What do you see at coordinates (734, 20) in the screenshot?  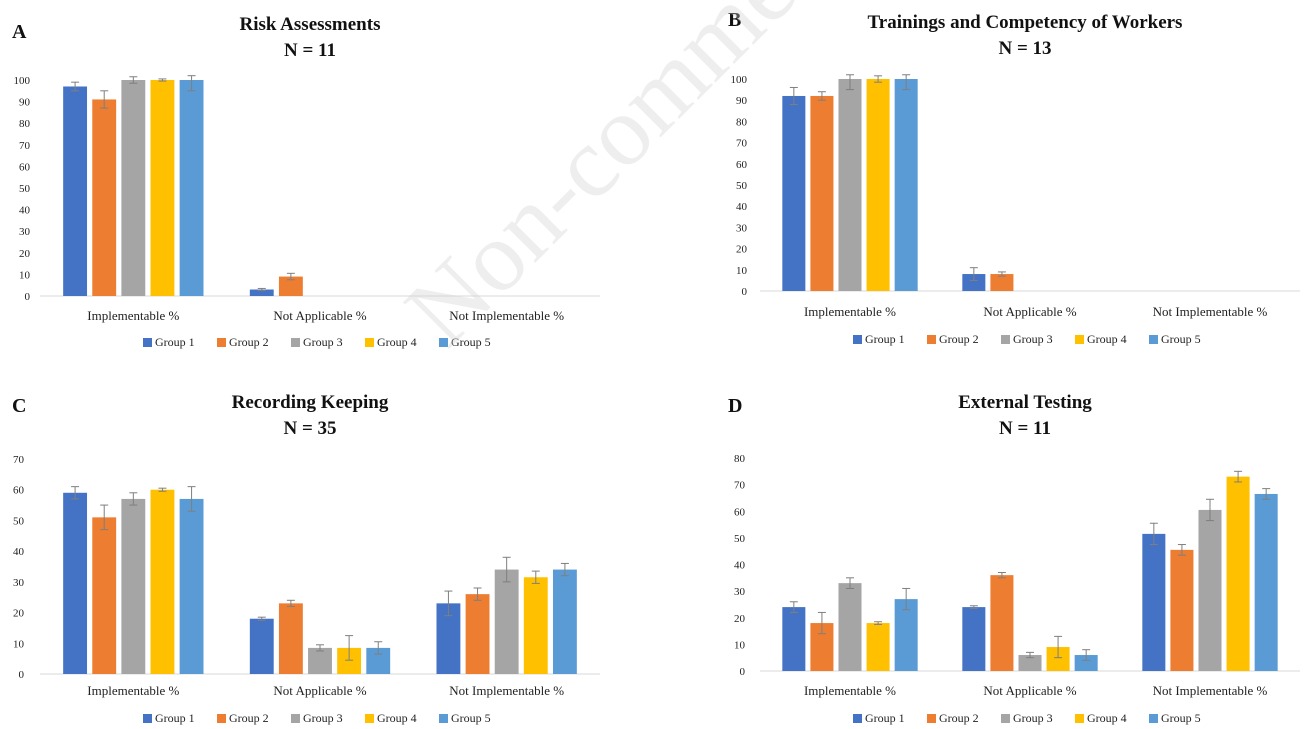 I see `panel-letter: B` at bounding box center [734, 20].